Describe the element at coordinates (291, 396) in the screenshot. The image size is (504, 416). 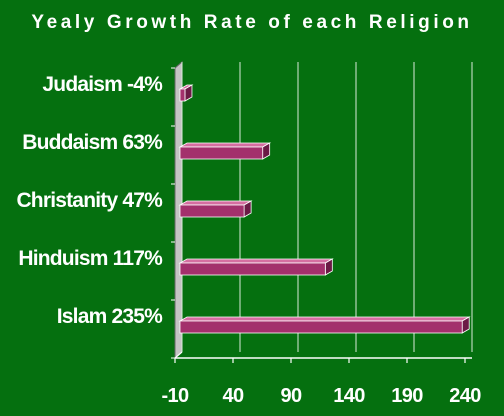
I see `x-tick-label-2: 90` at that location.